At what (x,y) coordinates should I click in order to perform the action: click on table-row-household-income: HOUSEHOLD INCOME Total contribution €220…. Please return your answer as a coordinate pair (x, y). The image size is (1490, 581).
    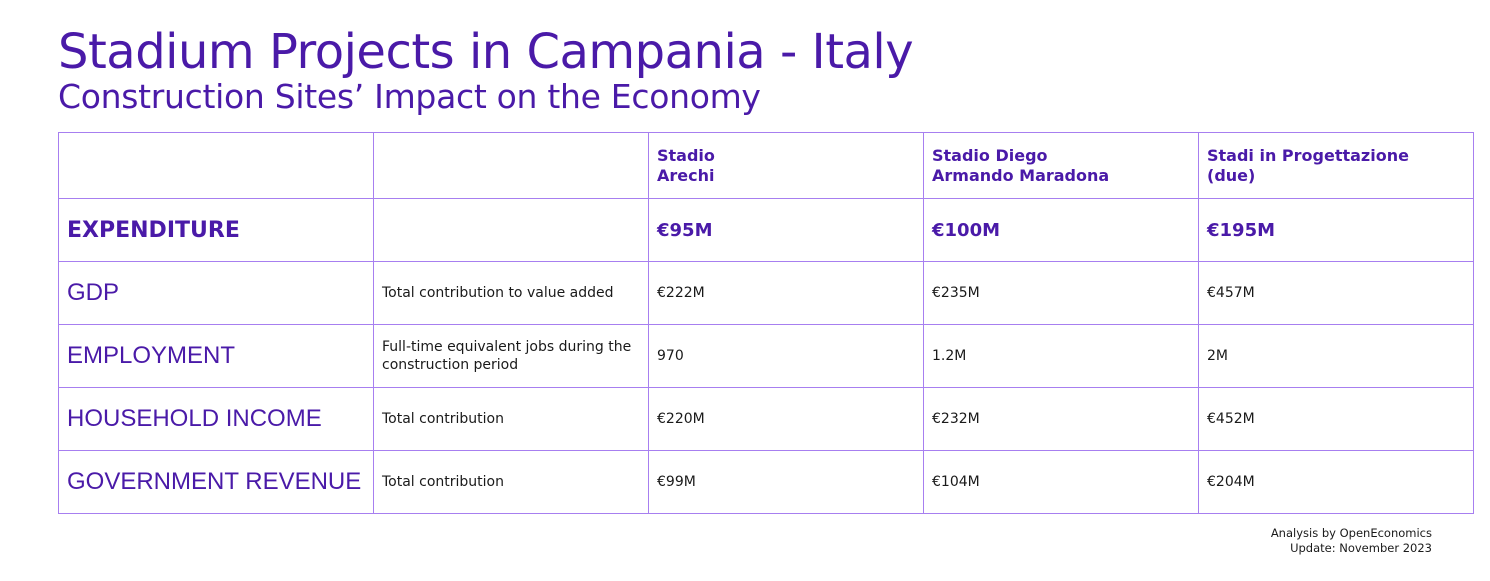
    Looking at the image, I should click on (766, 419).